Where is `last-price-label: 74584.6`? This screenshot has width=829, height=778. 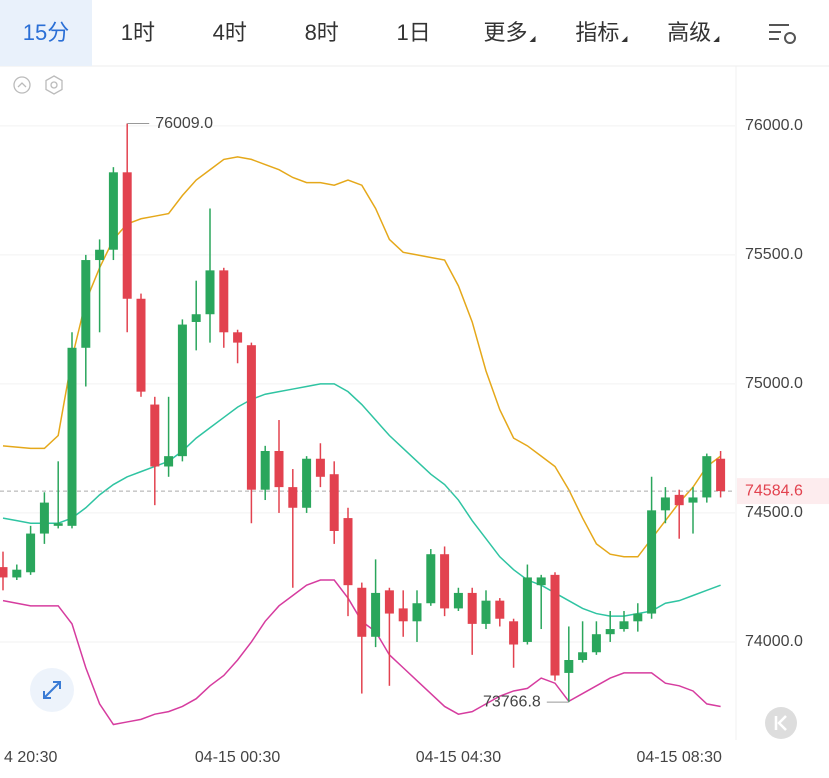
last-price-label: 74584.6 is located at coordinates (774, 490).